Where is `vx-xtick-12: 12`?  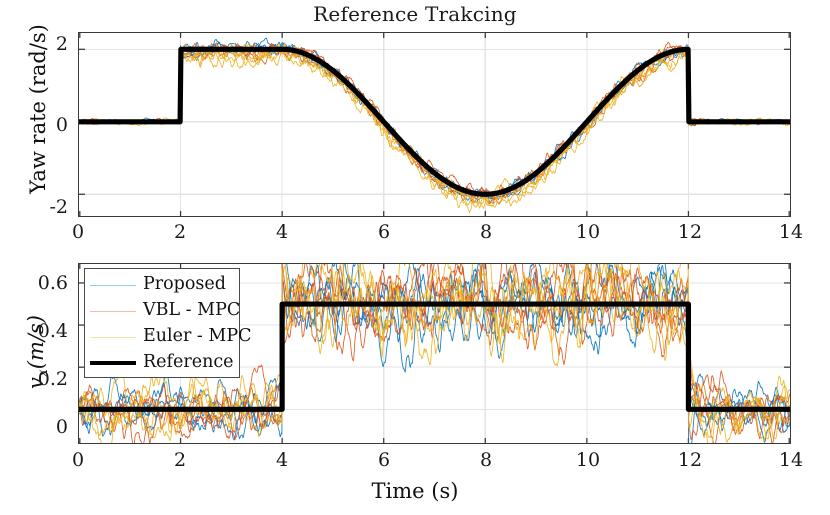 vx-xtick-12: 12 is located at coordinates (690, 460).